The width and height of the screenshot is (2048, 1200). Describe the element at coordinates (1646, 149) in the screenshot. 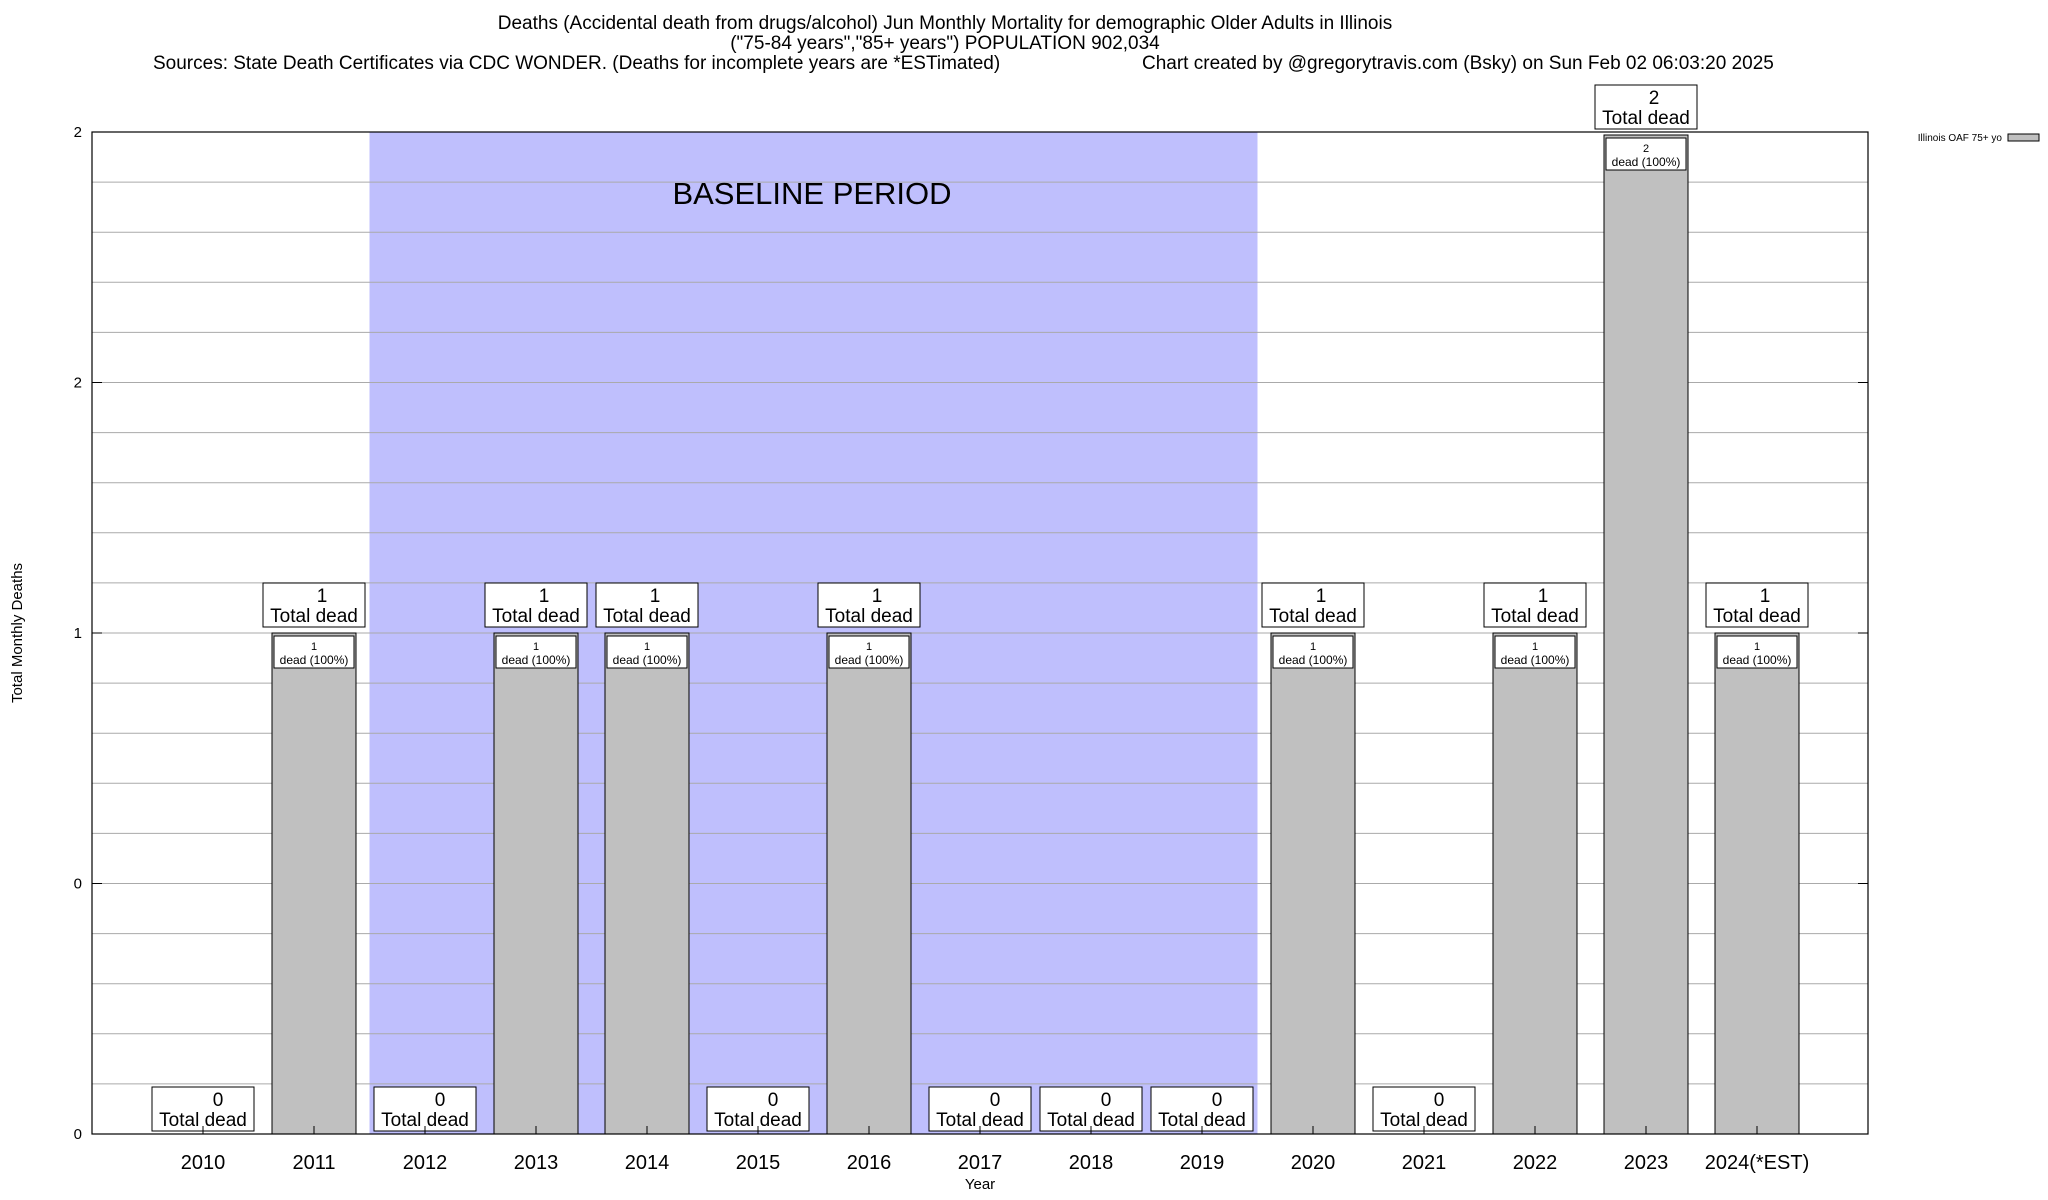

I see `inner-label-value: 2` at that location.